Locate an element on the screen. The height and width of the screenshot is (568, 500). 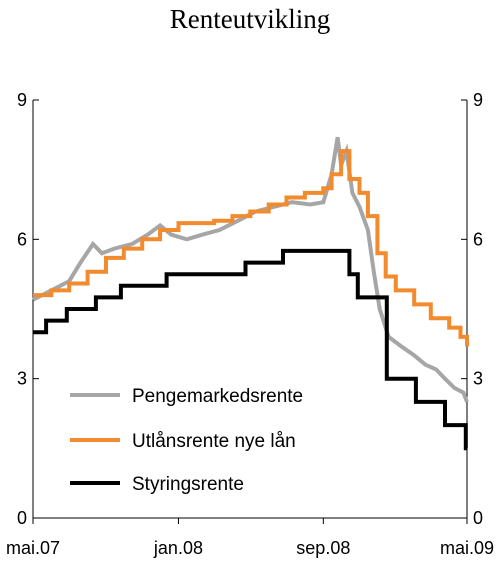
legend-label: Pengemarkedsrente is located at coordinates (217, 396).